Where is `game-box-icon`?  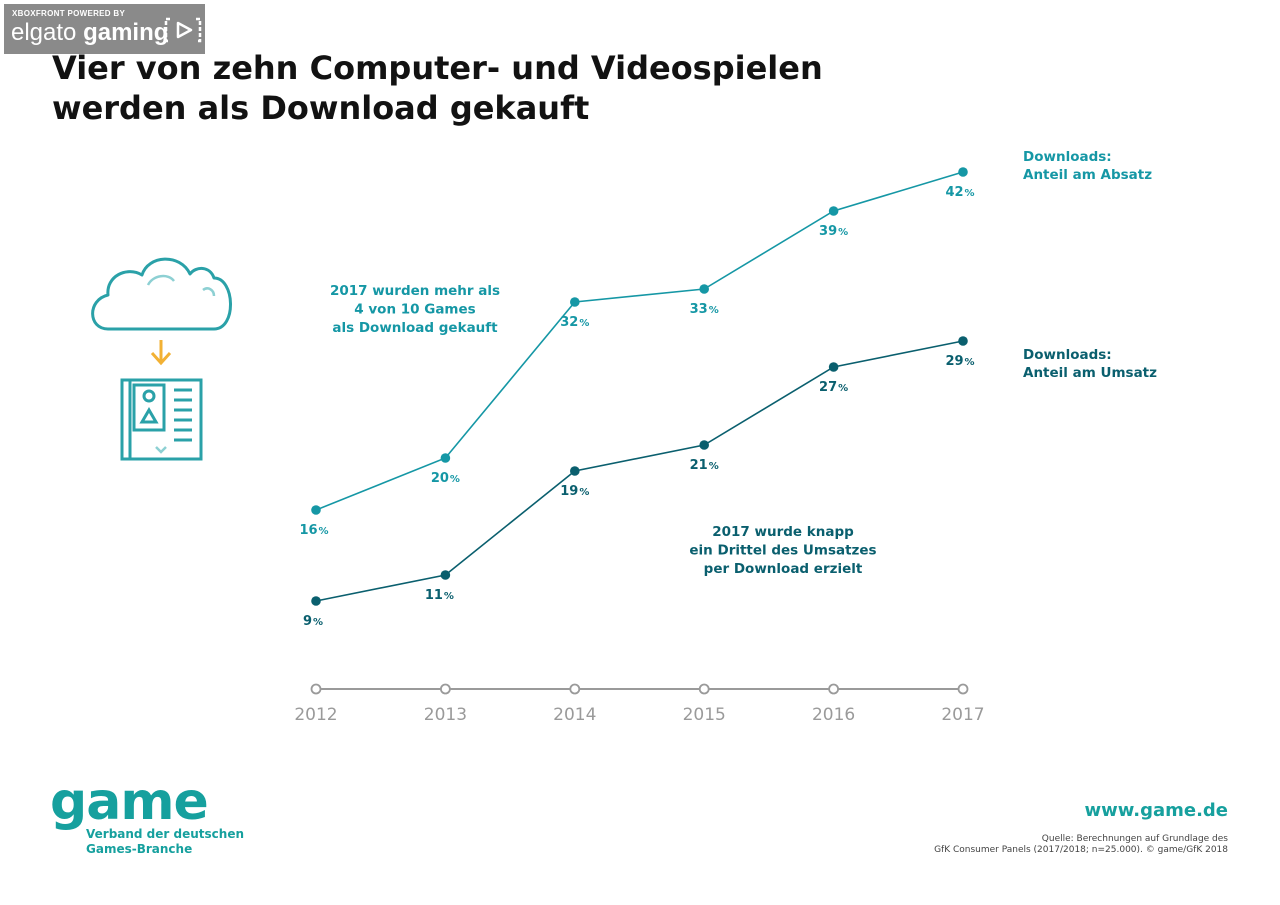
game-box-icon is located at coordinates (161, 419).